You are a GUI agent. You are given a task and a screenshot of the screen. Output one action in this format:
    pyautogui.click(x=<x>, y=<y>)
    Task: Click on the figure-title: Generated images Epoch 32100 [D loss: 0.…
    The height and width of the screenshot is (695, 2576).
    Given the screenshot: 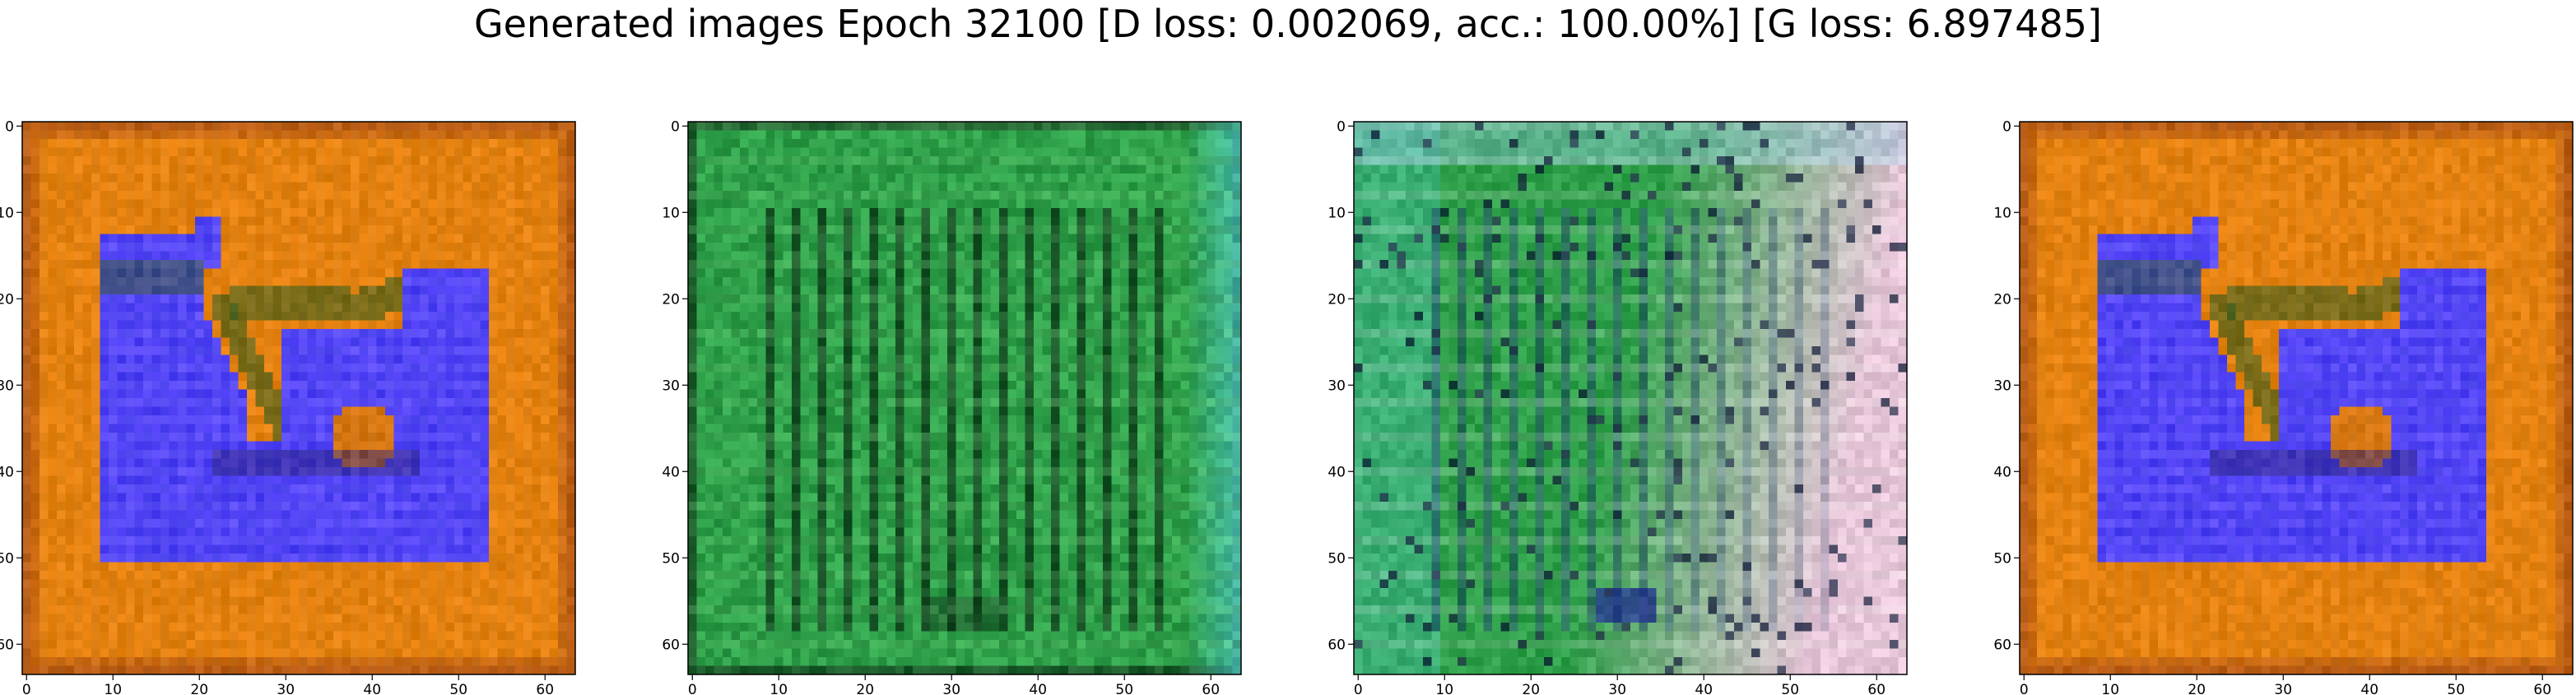 What is the action you would take?
    pyautogui.click(x=1288, y=24)
    